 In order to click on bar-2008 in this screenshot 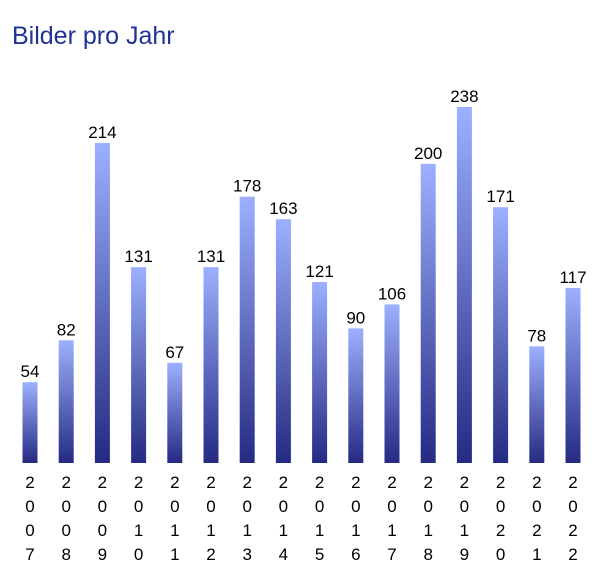, I will do `click(66, 401)`.